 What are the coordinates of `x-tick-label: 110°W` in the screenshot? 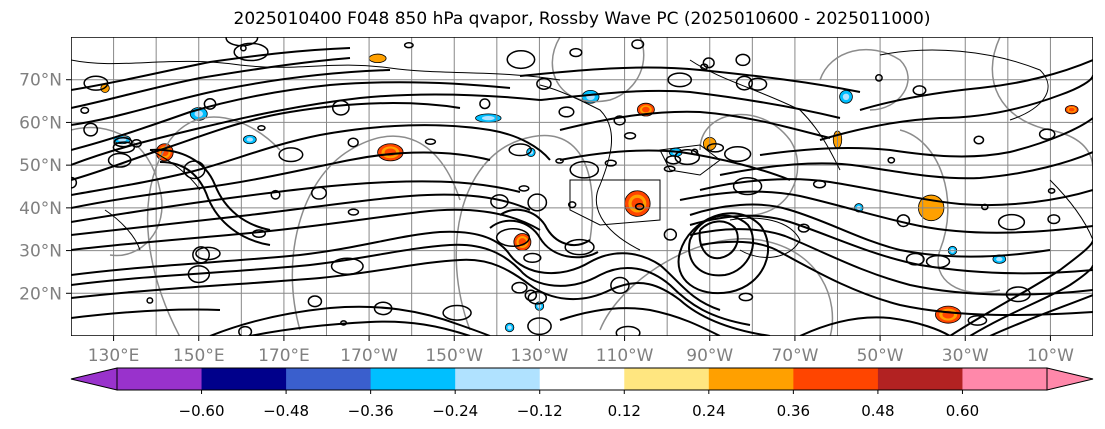 It's located at (625, 356).